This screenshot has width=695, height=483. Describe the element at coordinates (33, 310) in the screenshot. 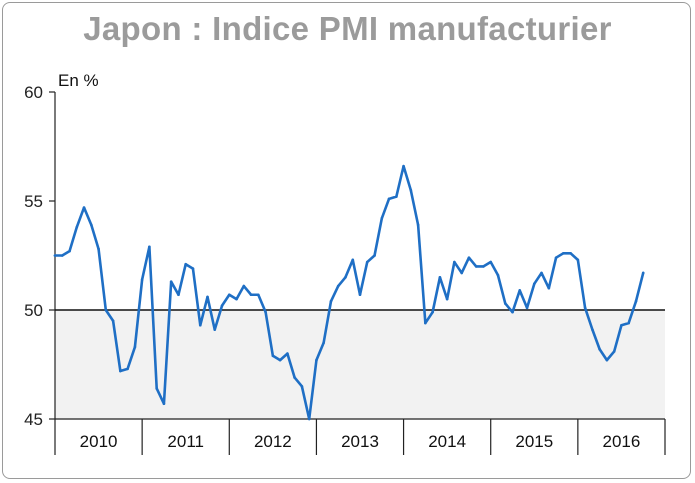

I see `y-tick-label: 50` at that location.